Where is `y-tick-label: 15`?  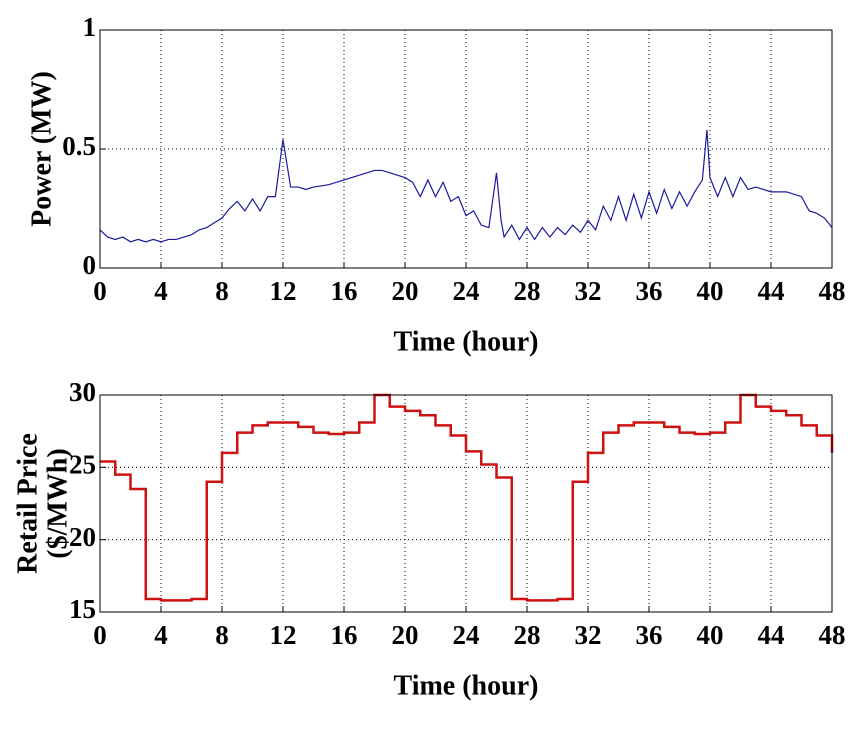 y-tick-label: 15 is located at coordinates (82, 609).